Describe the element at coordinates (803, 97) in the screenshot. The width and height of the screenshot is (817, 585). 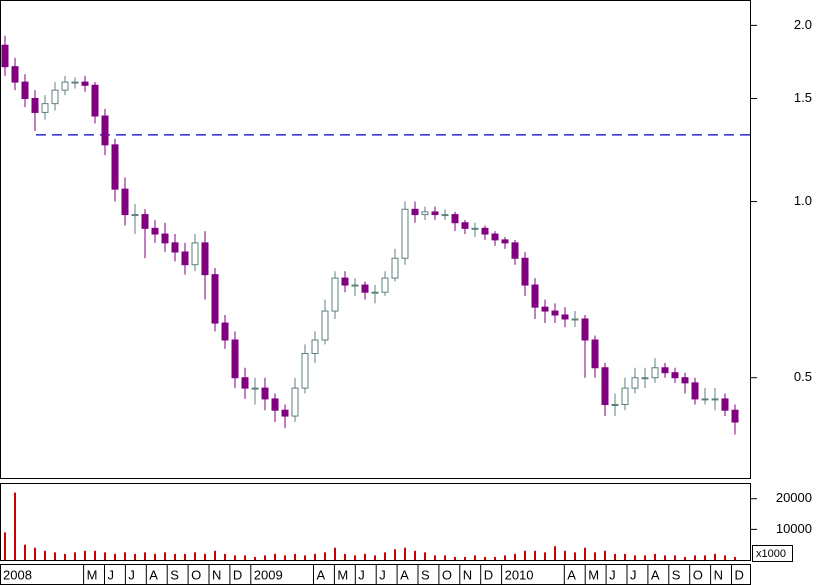
I see `y-tick-label: 1.5` at that location.